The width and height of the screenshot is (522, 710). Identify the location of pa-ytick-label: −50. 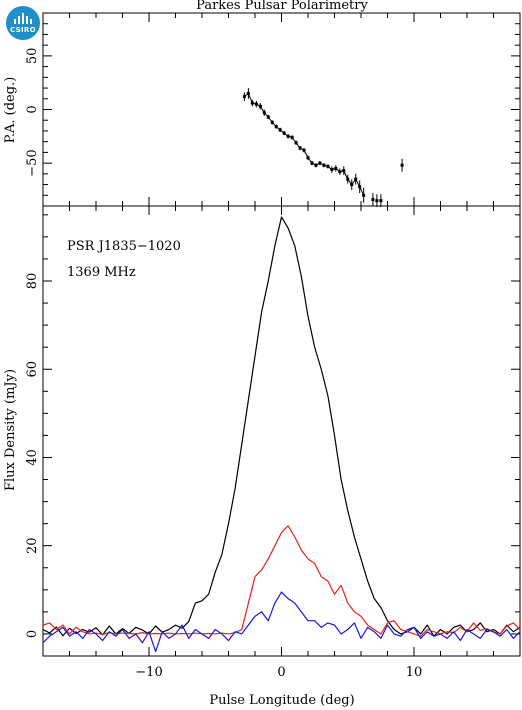
(32, 162).